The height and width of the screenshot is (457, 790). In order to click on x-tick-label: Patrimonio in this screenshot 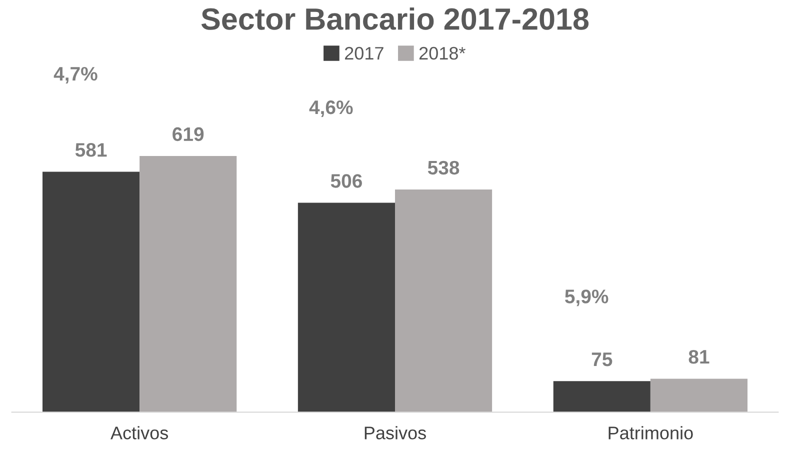, I will do `click(650, 433)`.